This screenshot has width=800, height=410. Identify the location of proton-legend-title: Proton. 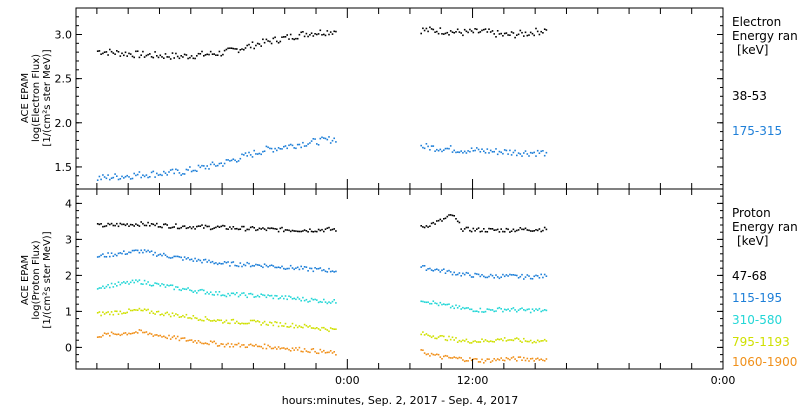
(751, 213).